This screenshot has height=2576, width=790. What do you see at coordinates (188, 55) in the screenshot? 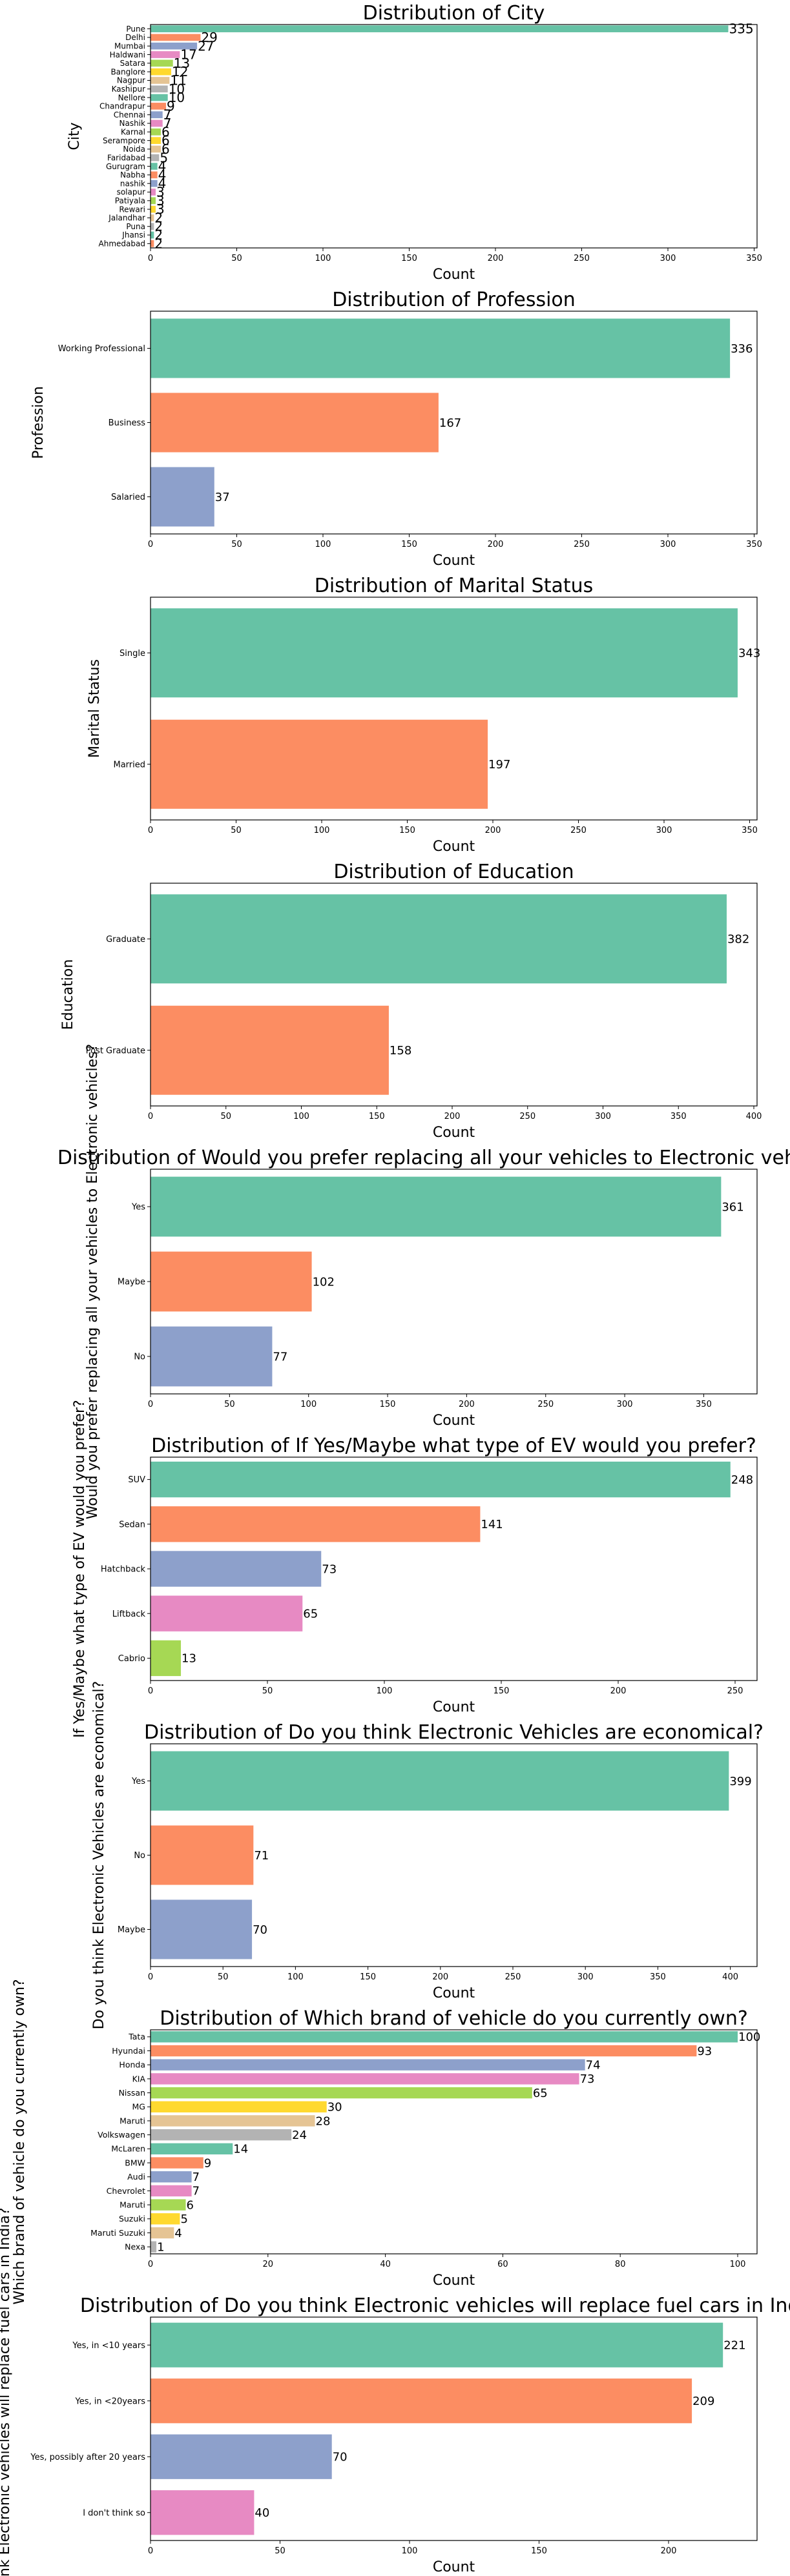
I see `data-label: 17` at bounding box center [188, 55].